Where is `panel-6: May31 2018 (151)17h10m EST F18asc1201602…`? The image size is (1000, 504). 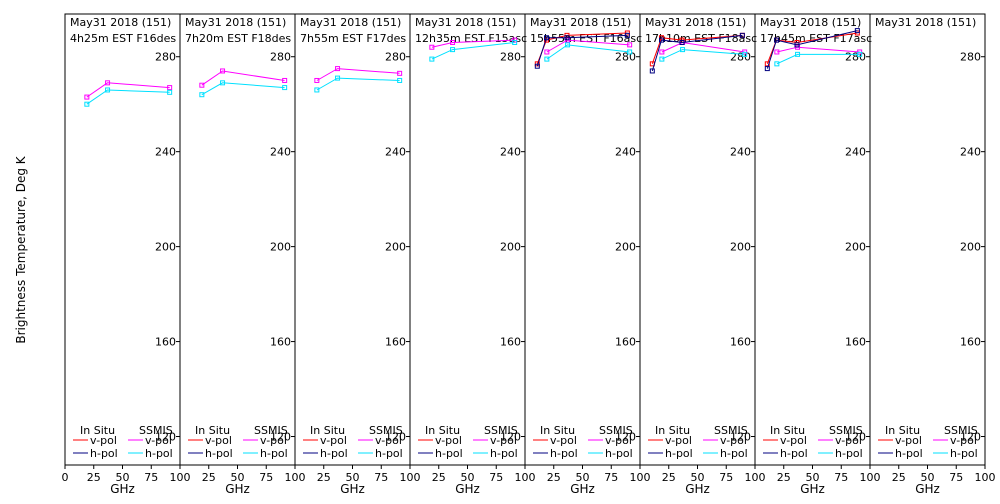
panel-6: May31 2018 (151)17h10m EST F18asc1201602… is located at coordinates (702, 254).